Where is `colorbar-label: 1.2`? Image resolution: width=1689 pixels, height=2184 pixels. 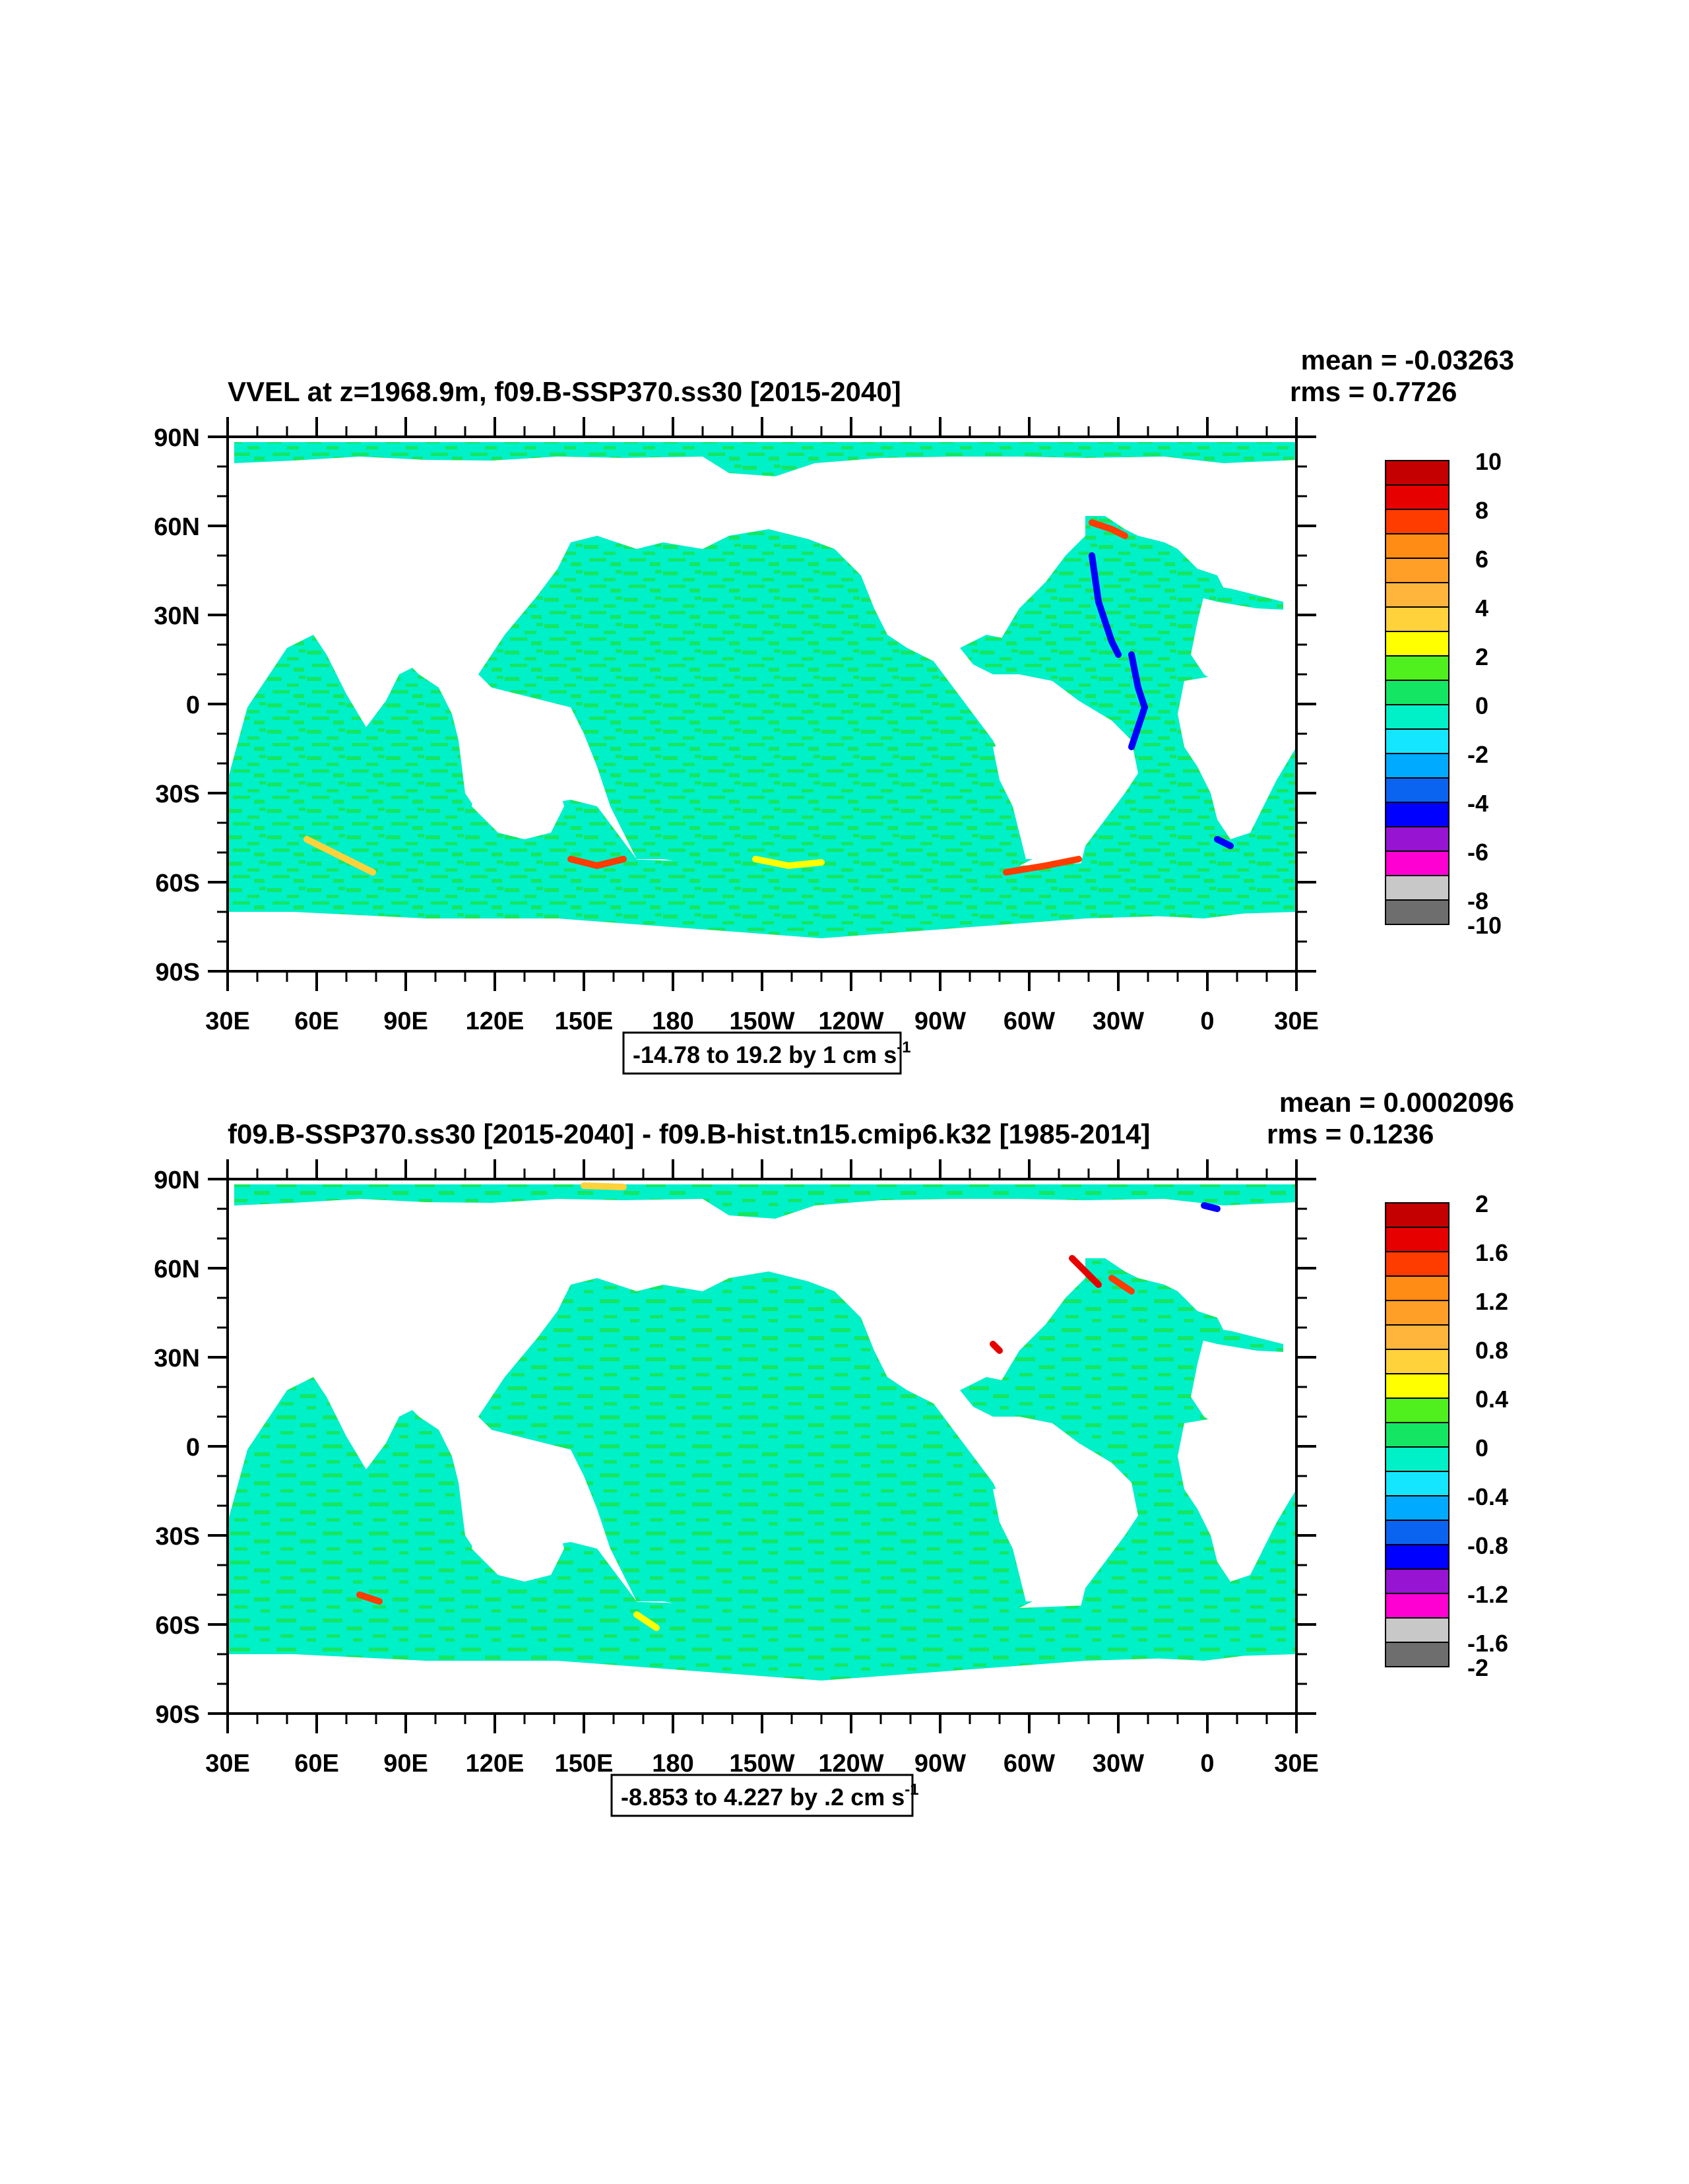 colorbar-label: 1.2 is located at coordinates (1491, 1301).